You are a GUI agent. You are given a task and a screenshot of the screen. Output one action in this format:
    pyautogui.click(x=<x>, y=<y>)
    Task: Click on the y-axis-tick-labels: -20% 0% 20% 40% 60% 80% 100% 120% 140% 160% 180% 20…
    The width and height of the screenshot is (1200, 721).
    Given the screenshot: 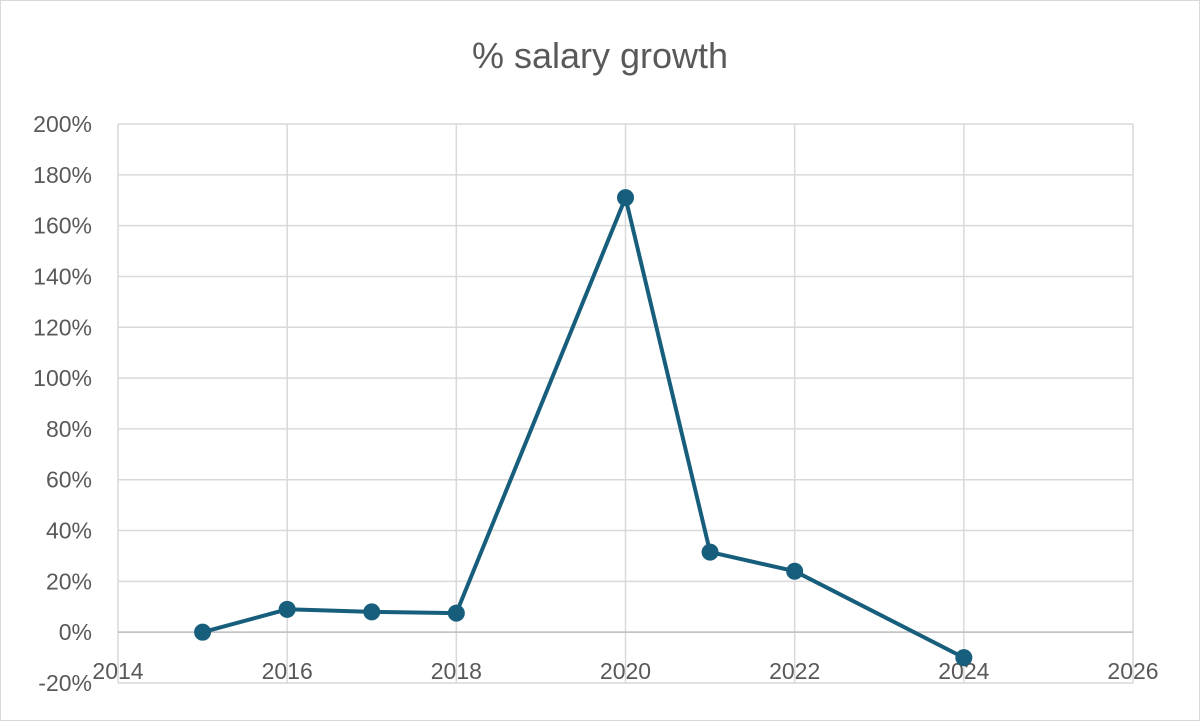 What is the action you would take?
    pyautogui.click(x=62, y=403)
    